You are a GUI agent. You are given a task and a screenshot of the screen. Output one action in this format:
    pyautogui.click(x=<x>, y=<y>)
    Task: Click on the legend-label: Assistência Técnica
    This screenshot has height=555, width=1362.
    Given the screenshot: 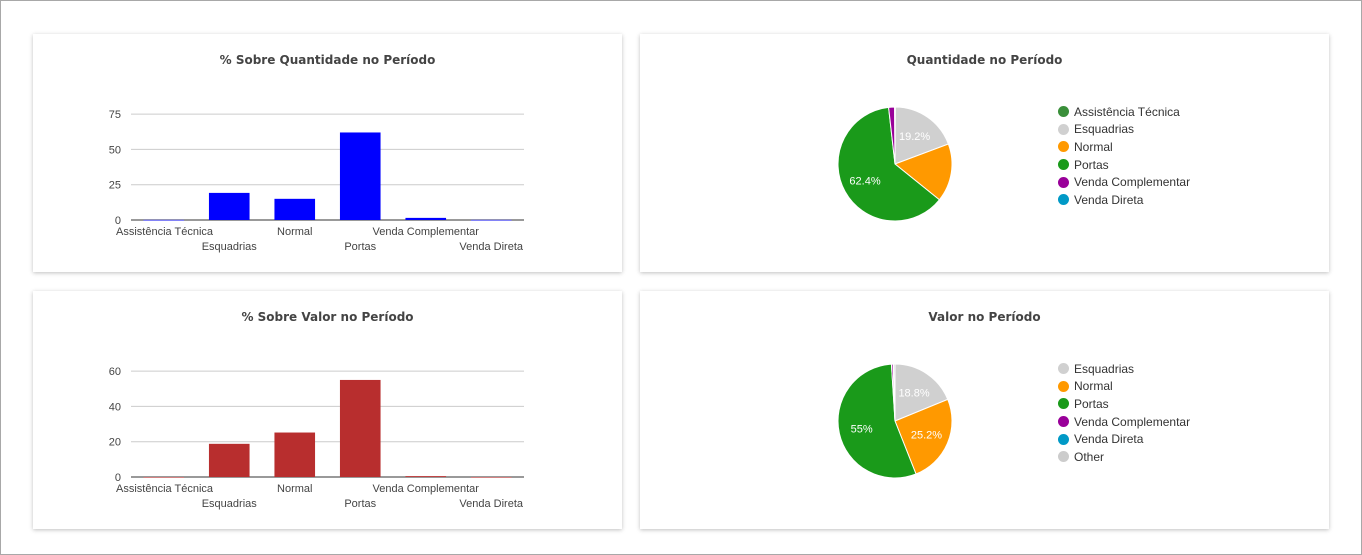 What is the action you would take?
    pyautogui.click(x=1127, y=111)
    